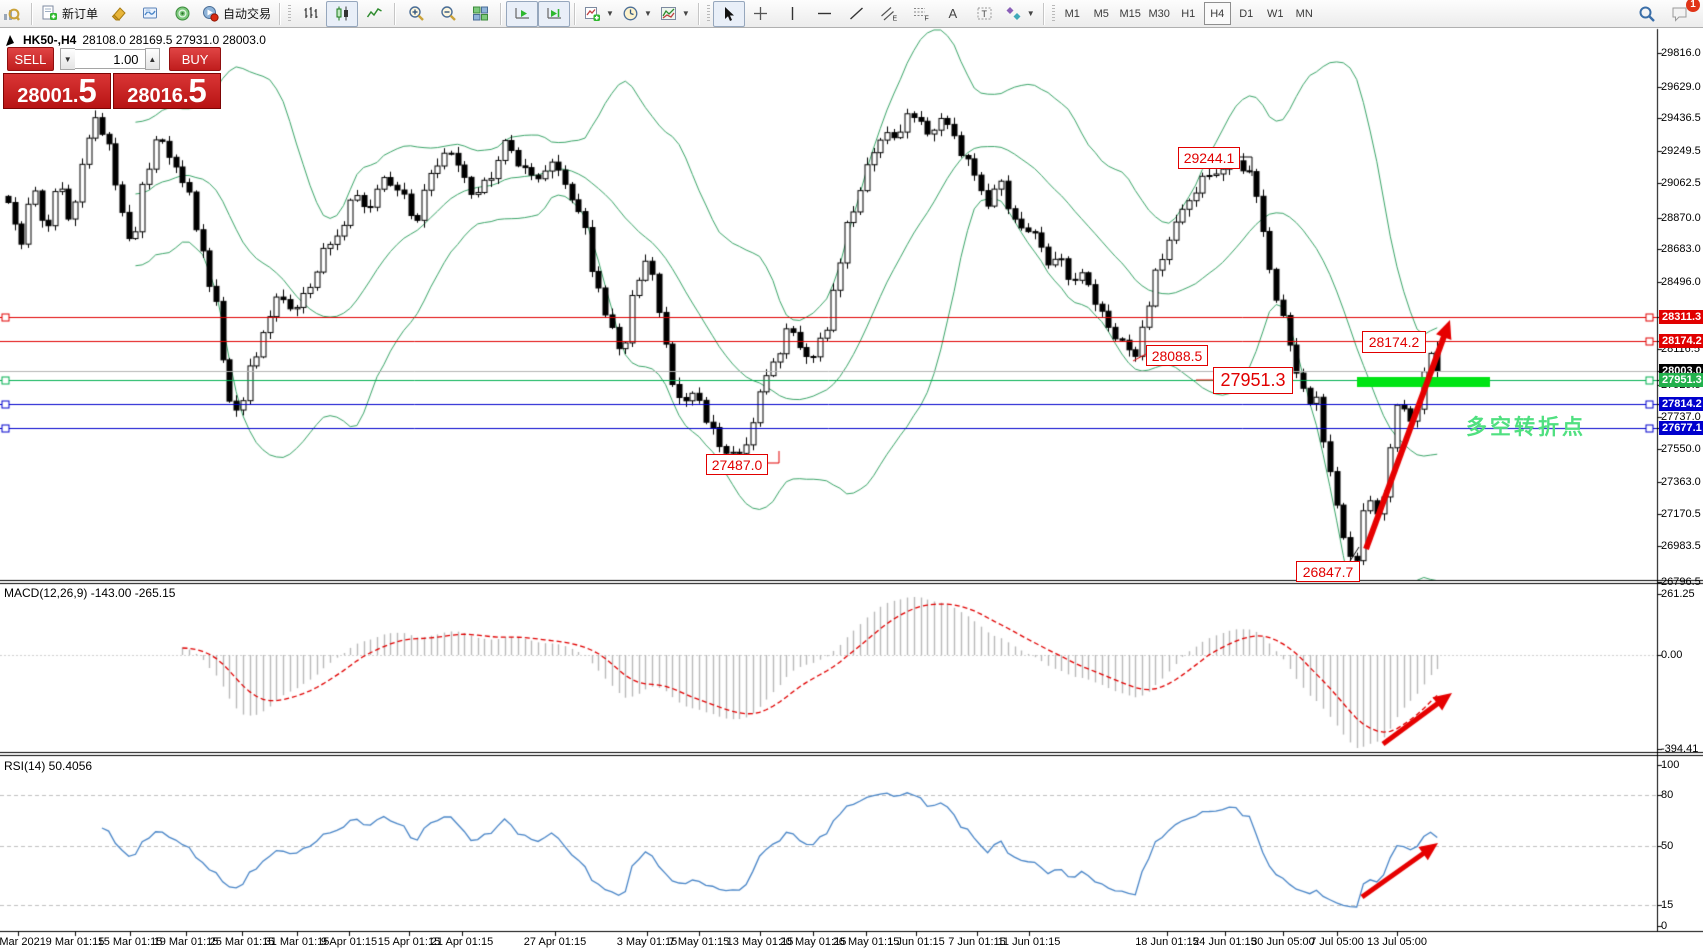 The image size is (1703, 951). I want to click on auto-scroll-icon, so click(521, 13).